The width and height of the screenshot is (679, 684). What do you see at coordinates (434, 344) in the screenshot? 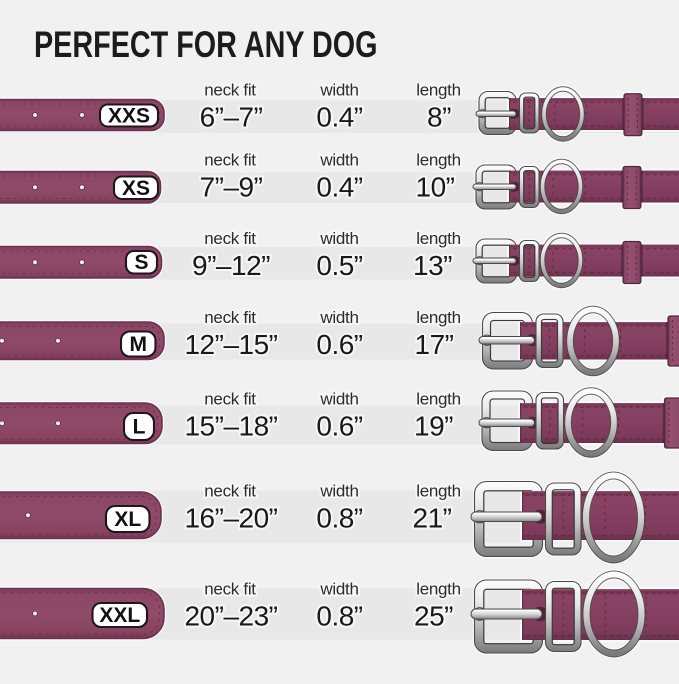
I see `svg-text: 17”` at bounding box center [434, 344].